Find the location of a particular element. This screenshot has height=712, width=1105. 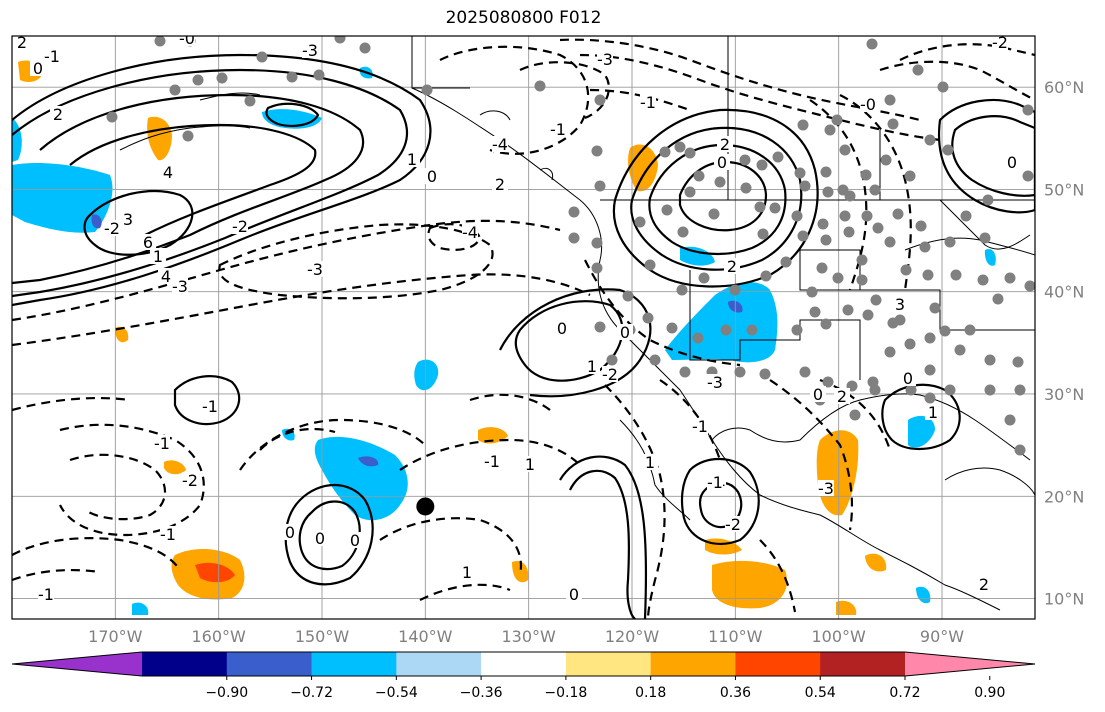

longitude-label: 120°W is located at coordinates (632, 636).